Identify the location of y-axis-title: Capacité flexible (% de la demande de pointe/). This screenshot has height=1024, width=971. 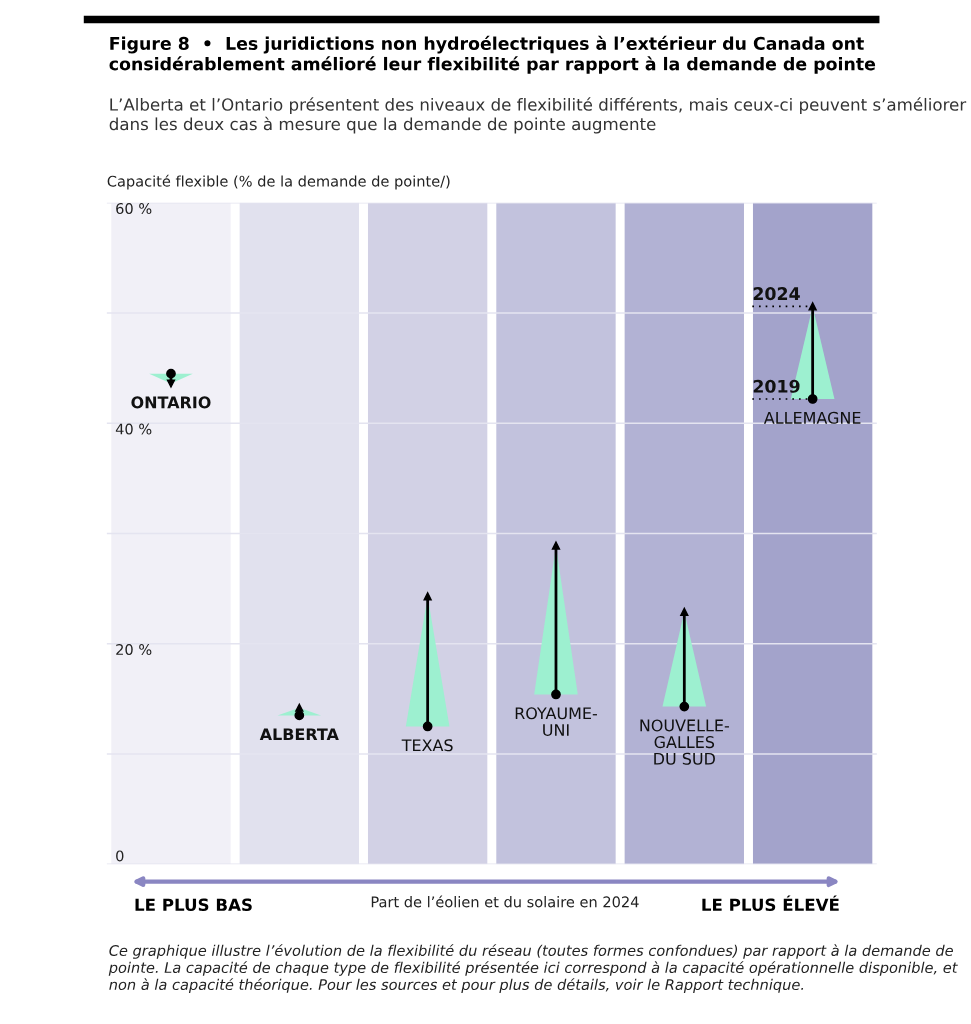
(278, 182).